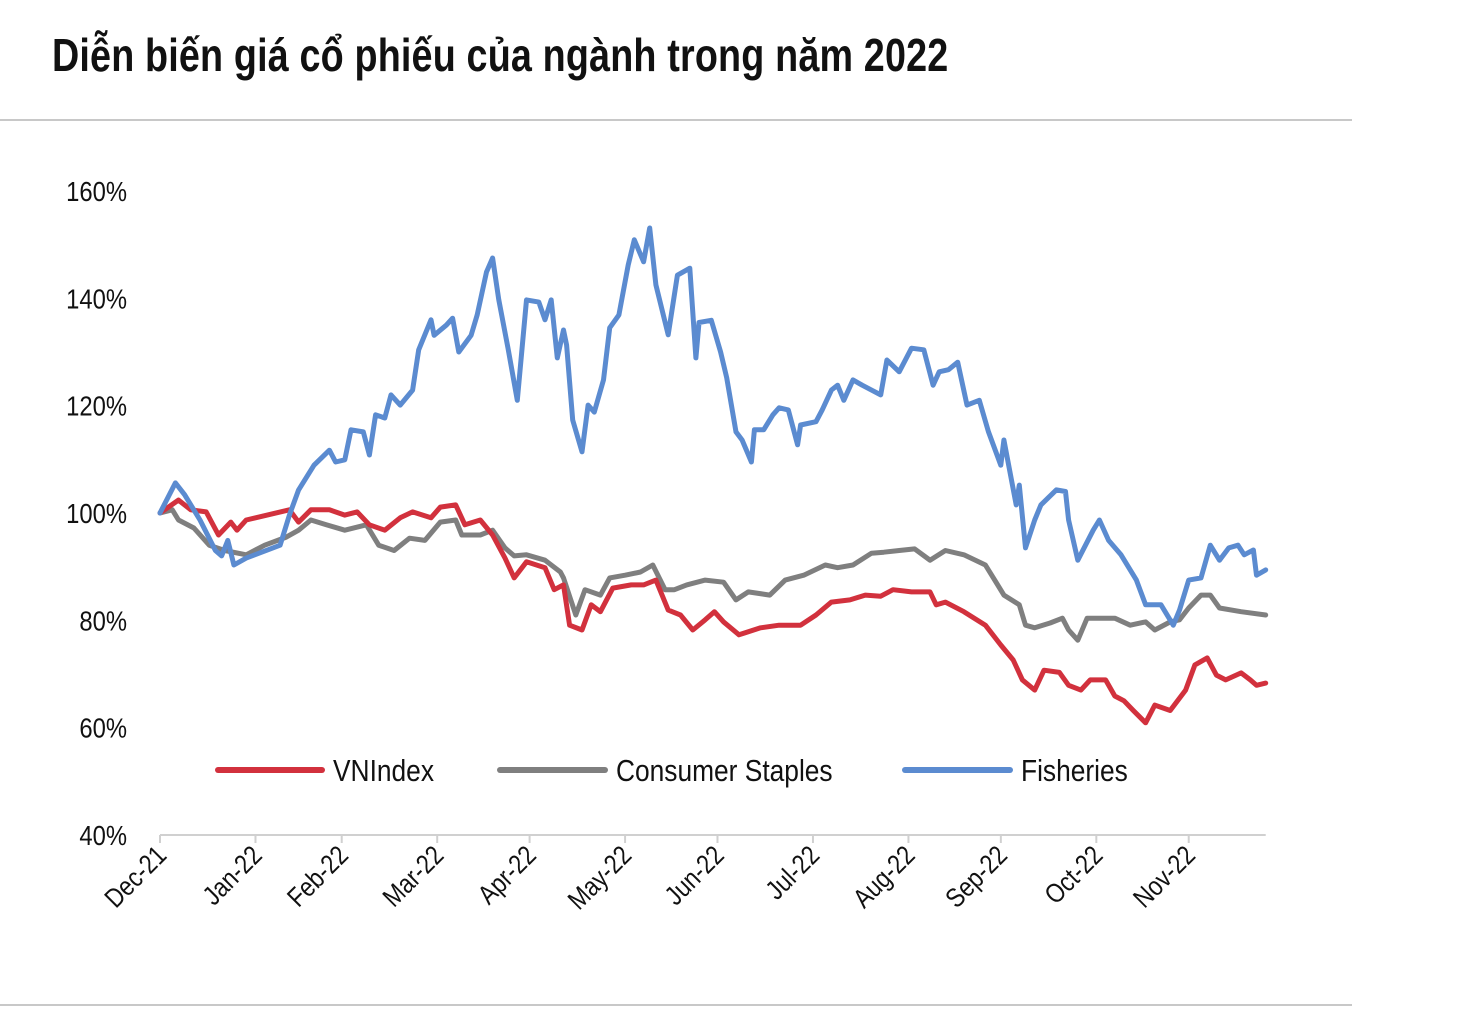  Describe the element at coordinates (1074, 771) in the screenshot. I see `legend-label: Fisheries` at that location.